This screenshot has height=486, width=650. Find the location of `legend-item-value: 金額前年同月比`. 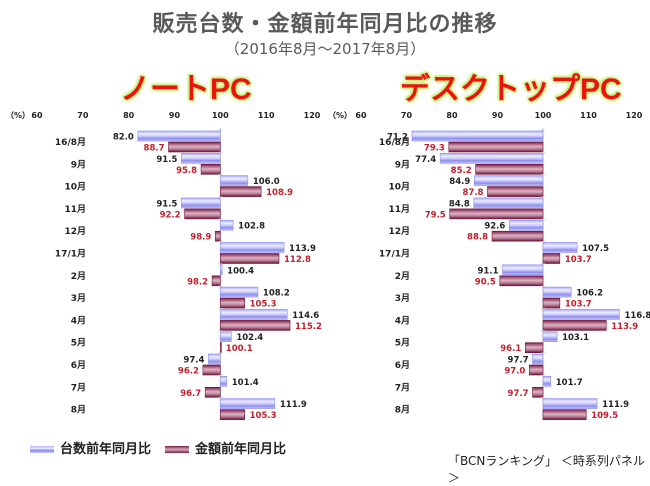

legend-item-value: 金額前年同月比 is located at coordinates (225, 447).